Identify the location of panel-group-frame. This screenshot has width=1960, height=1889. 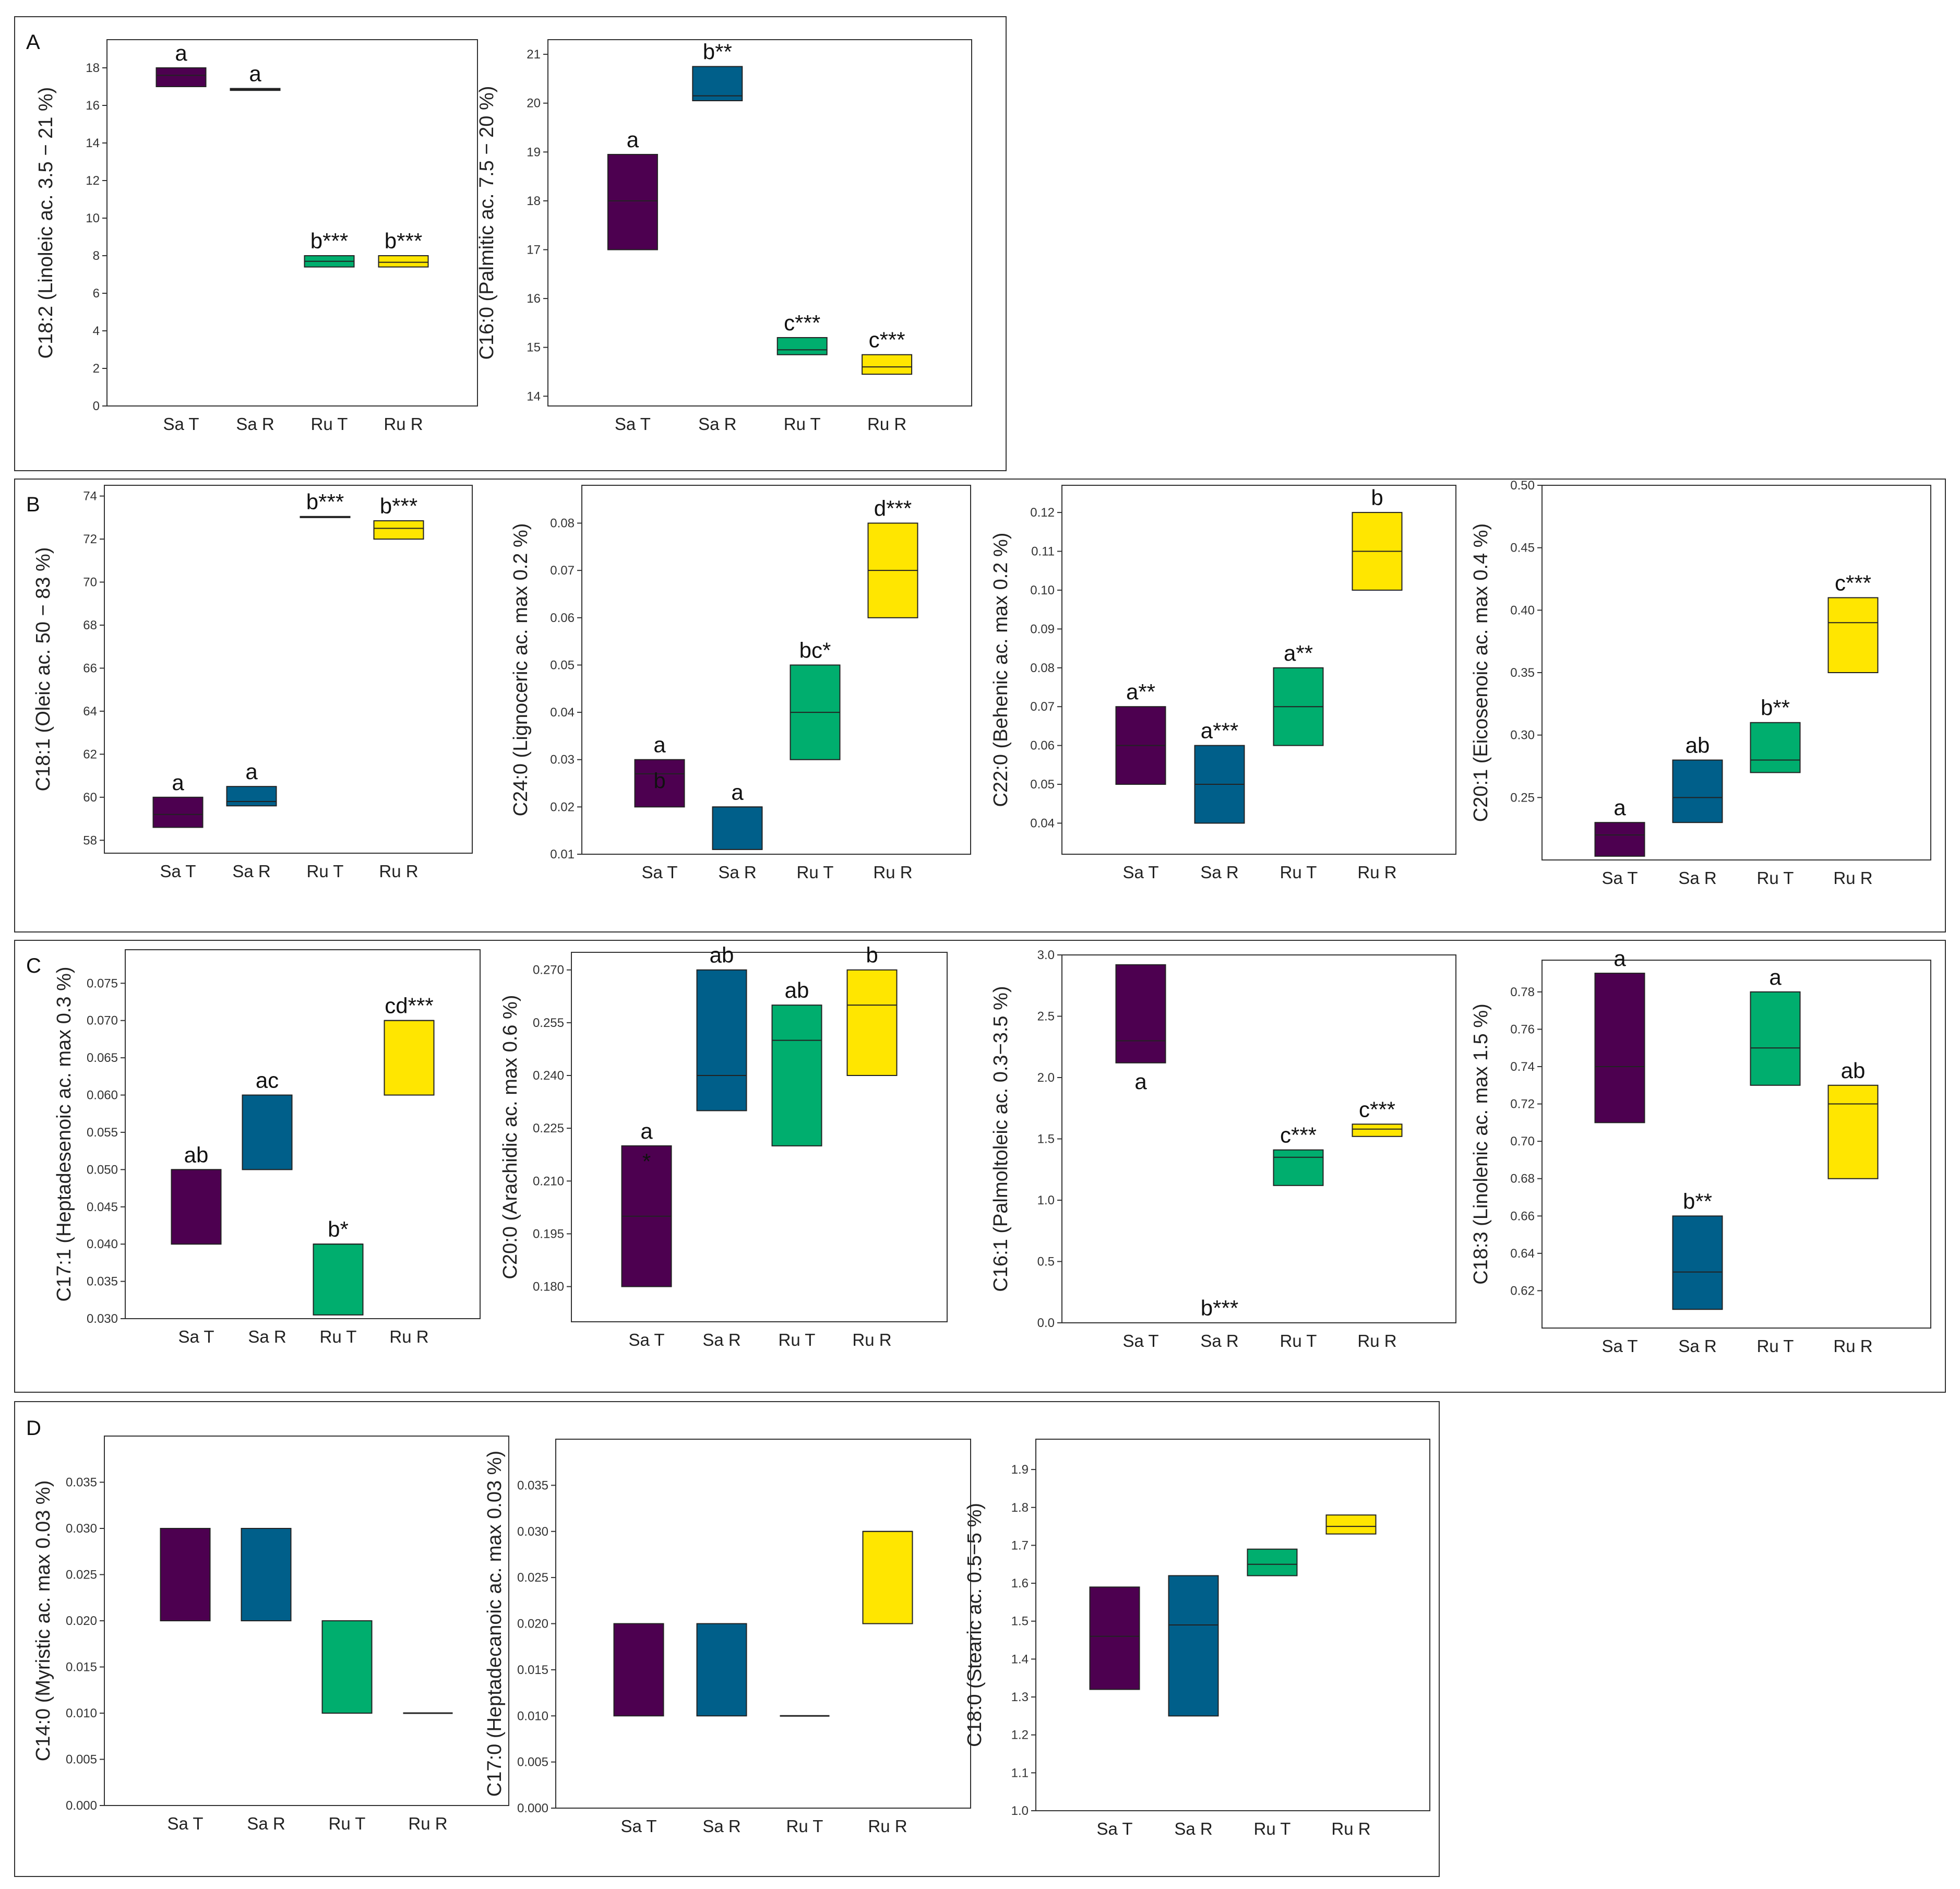
(511, 243).